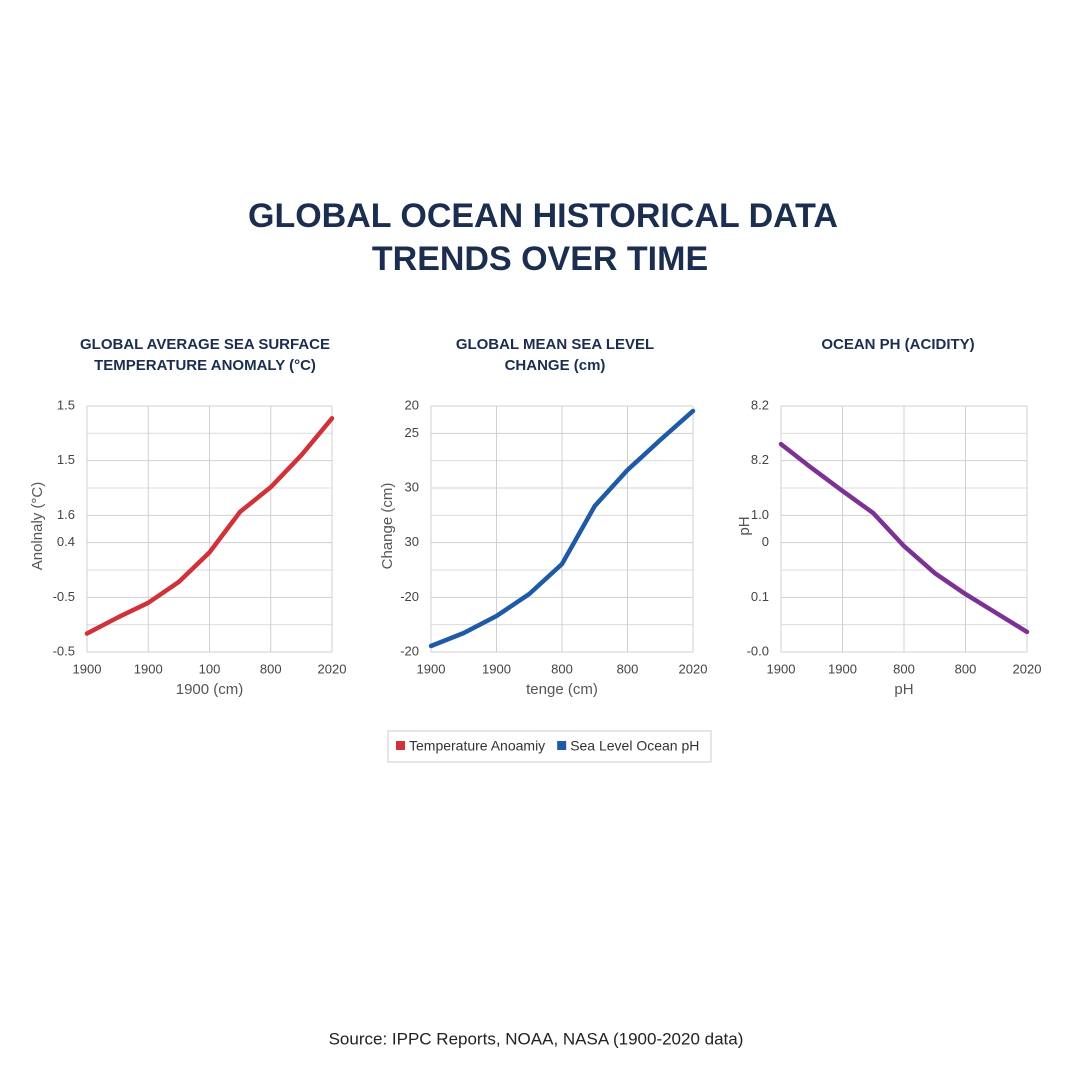 This screenshot has width=1080, height=1080. What do you see at coordinates (205, 365) in the screenshot?
I see `chart-subtitle: TEMPERATURE ANOMALY (°C)` at bounding box center [205, 365].